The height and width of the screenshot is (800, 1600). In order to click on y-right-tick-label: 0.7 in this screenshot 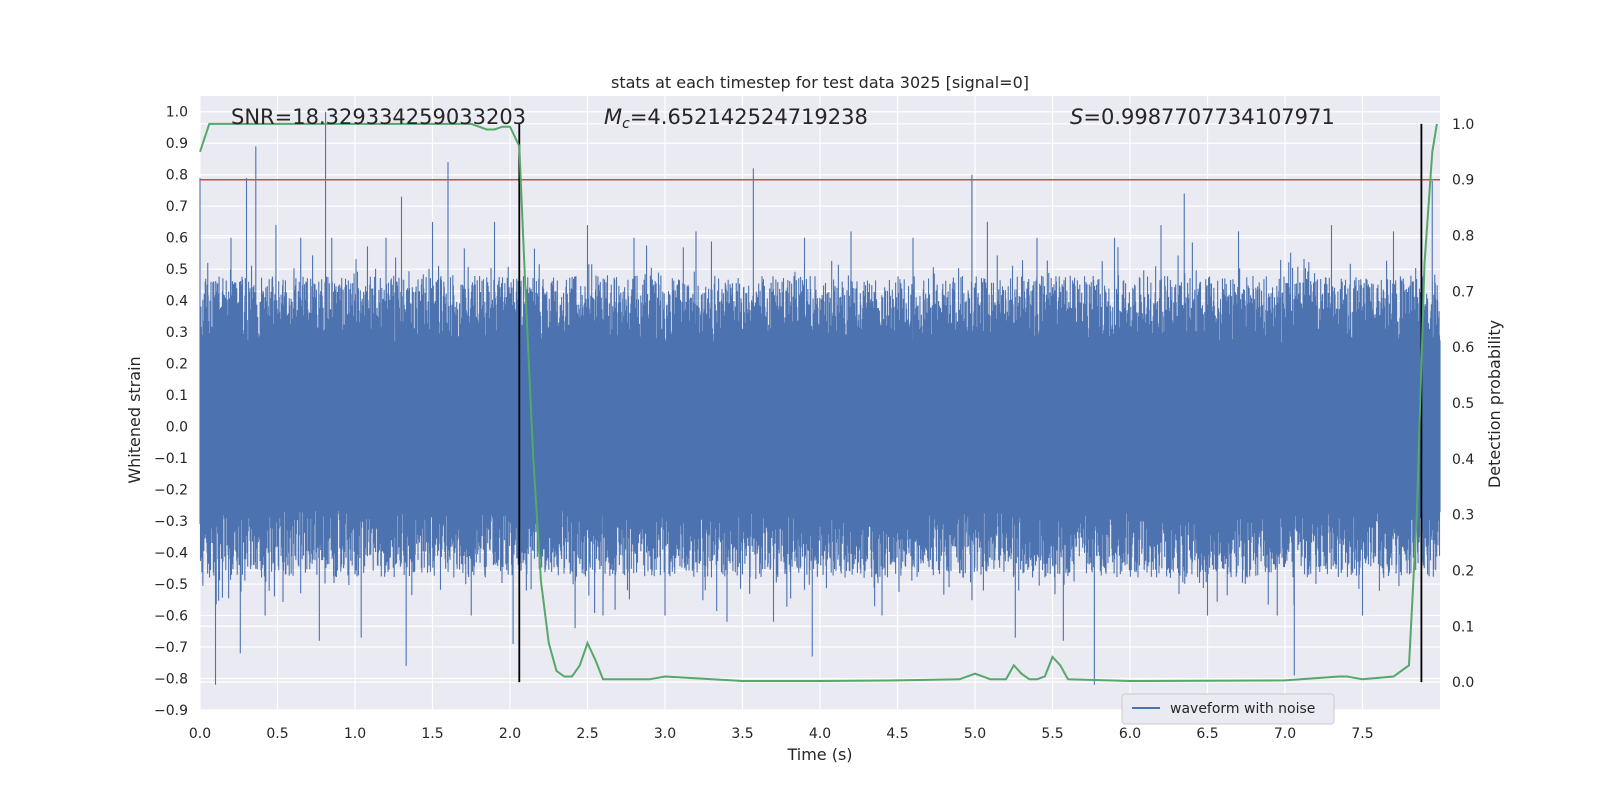, I will do `click(1463, 292)`.